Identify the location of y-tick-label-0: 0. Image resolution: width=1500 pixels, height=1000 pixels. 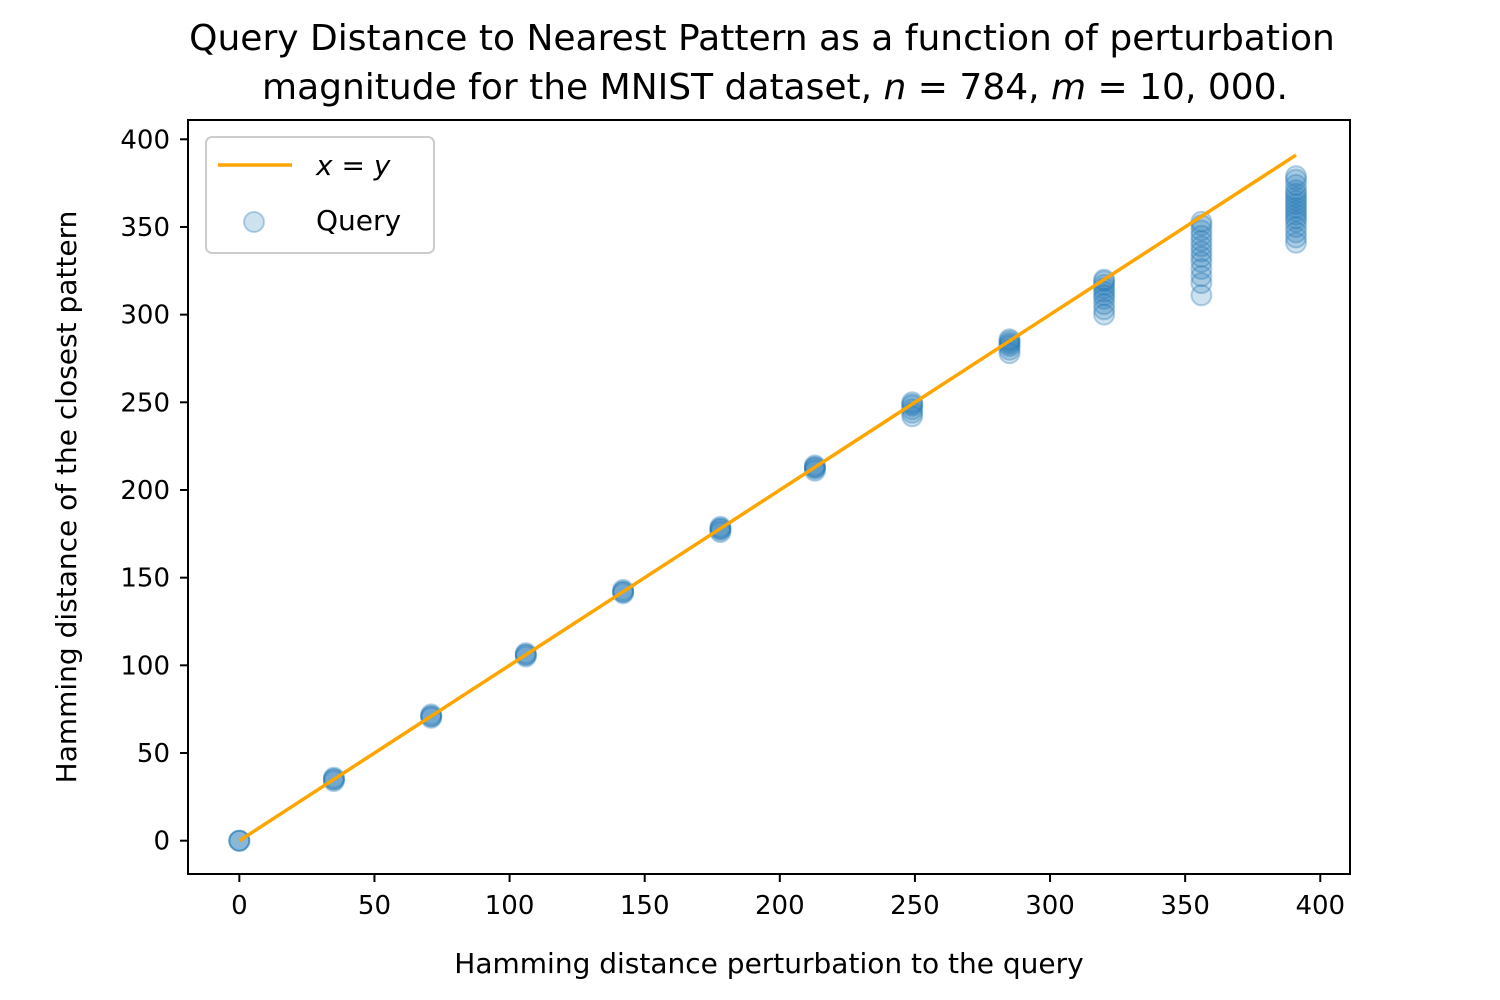
(161, 842).